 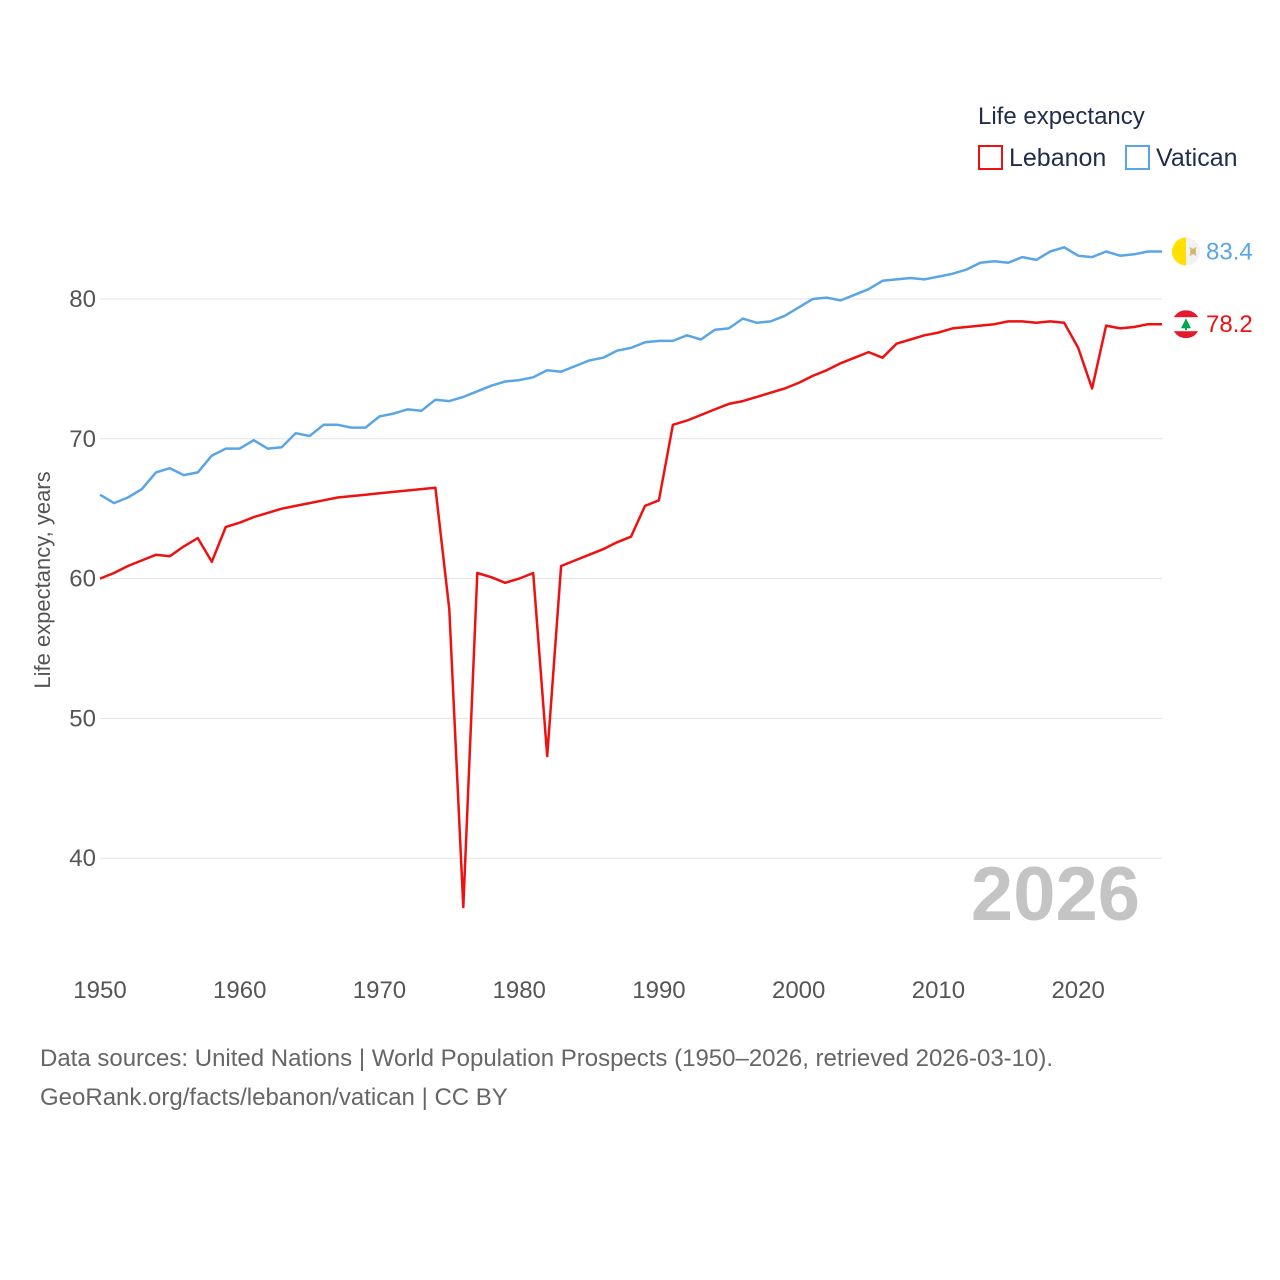 What do you see at coordinates (82, 718) in the screenshot?
I see `y-tick-label: 50` at bounding box center [82, 718].